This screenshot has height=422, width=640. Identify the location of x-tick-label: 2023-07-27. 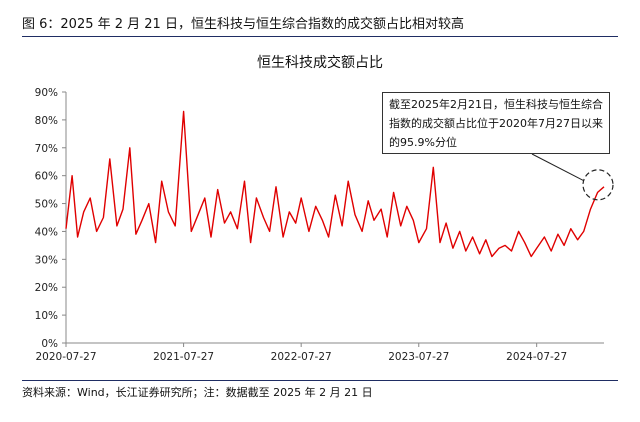
(418, 357).